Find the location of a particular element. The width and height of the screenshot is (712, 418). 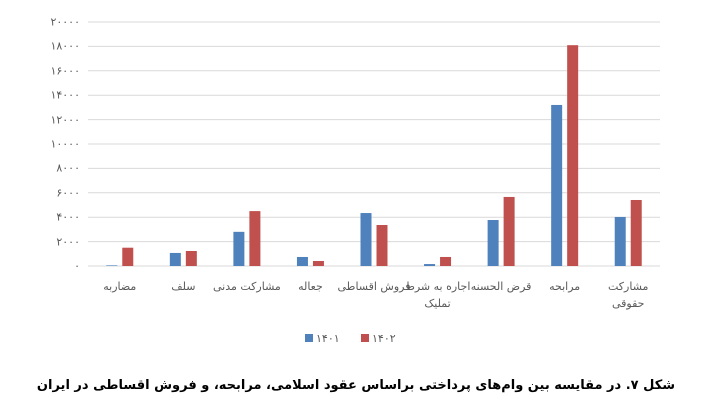

y-tick-label: ۱۲۰۰۰ is located at coordinates (65, 120).